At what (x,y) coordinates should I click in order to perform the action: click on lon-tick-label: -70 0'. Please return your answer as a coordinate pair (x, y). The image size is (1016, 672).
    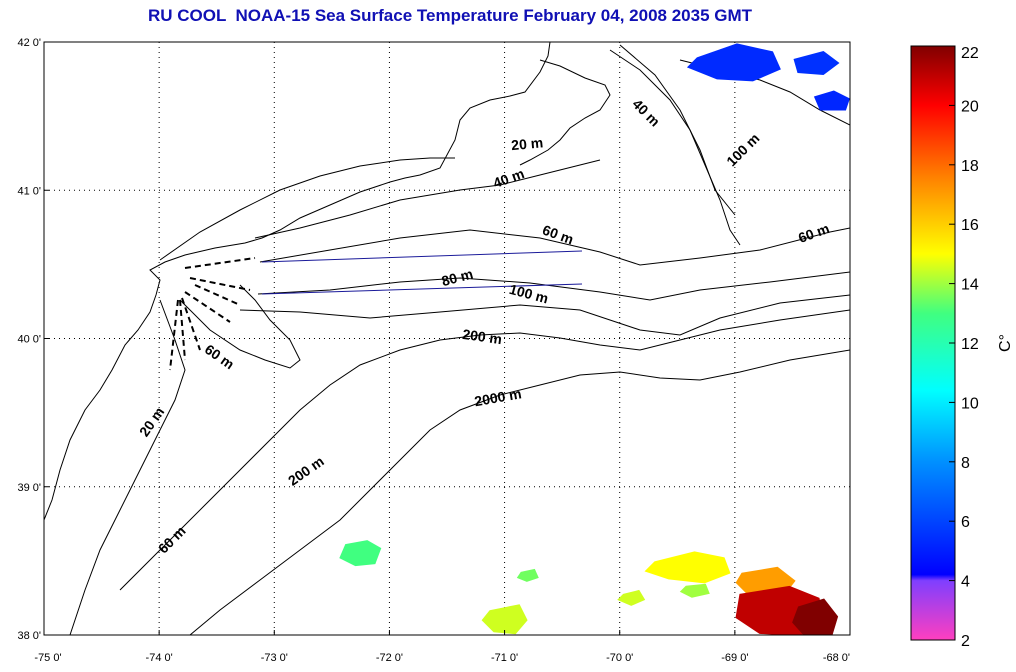
    Looking at the image, I should click on (619, 658).